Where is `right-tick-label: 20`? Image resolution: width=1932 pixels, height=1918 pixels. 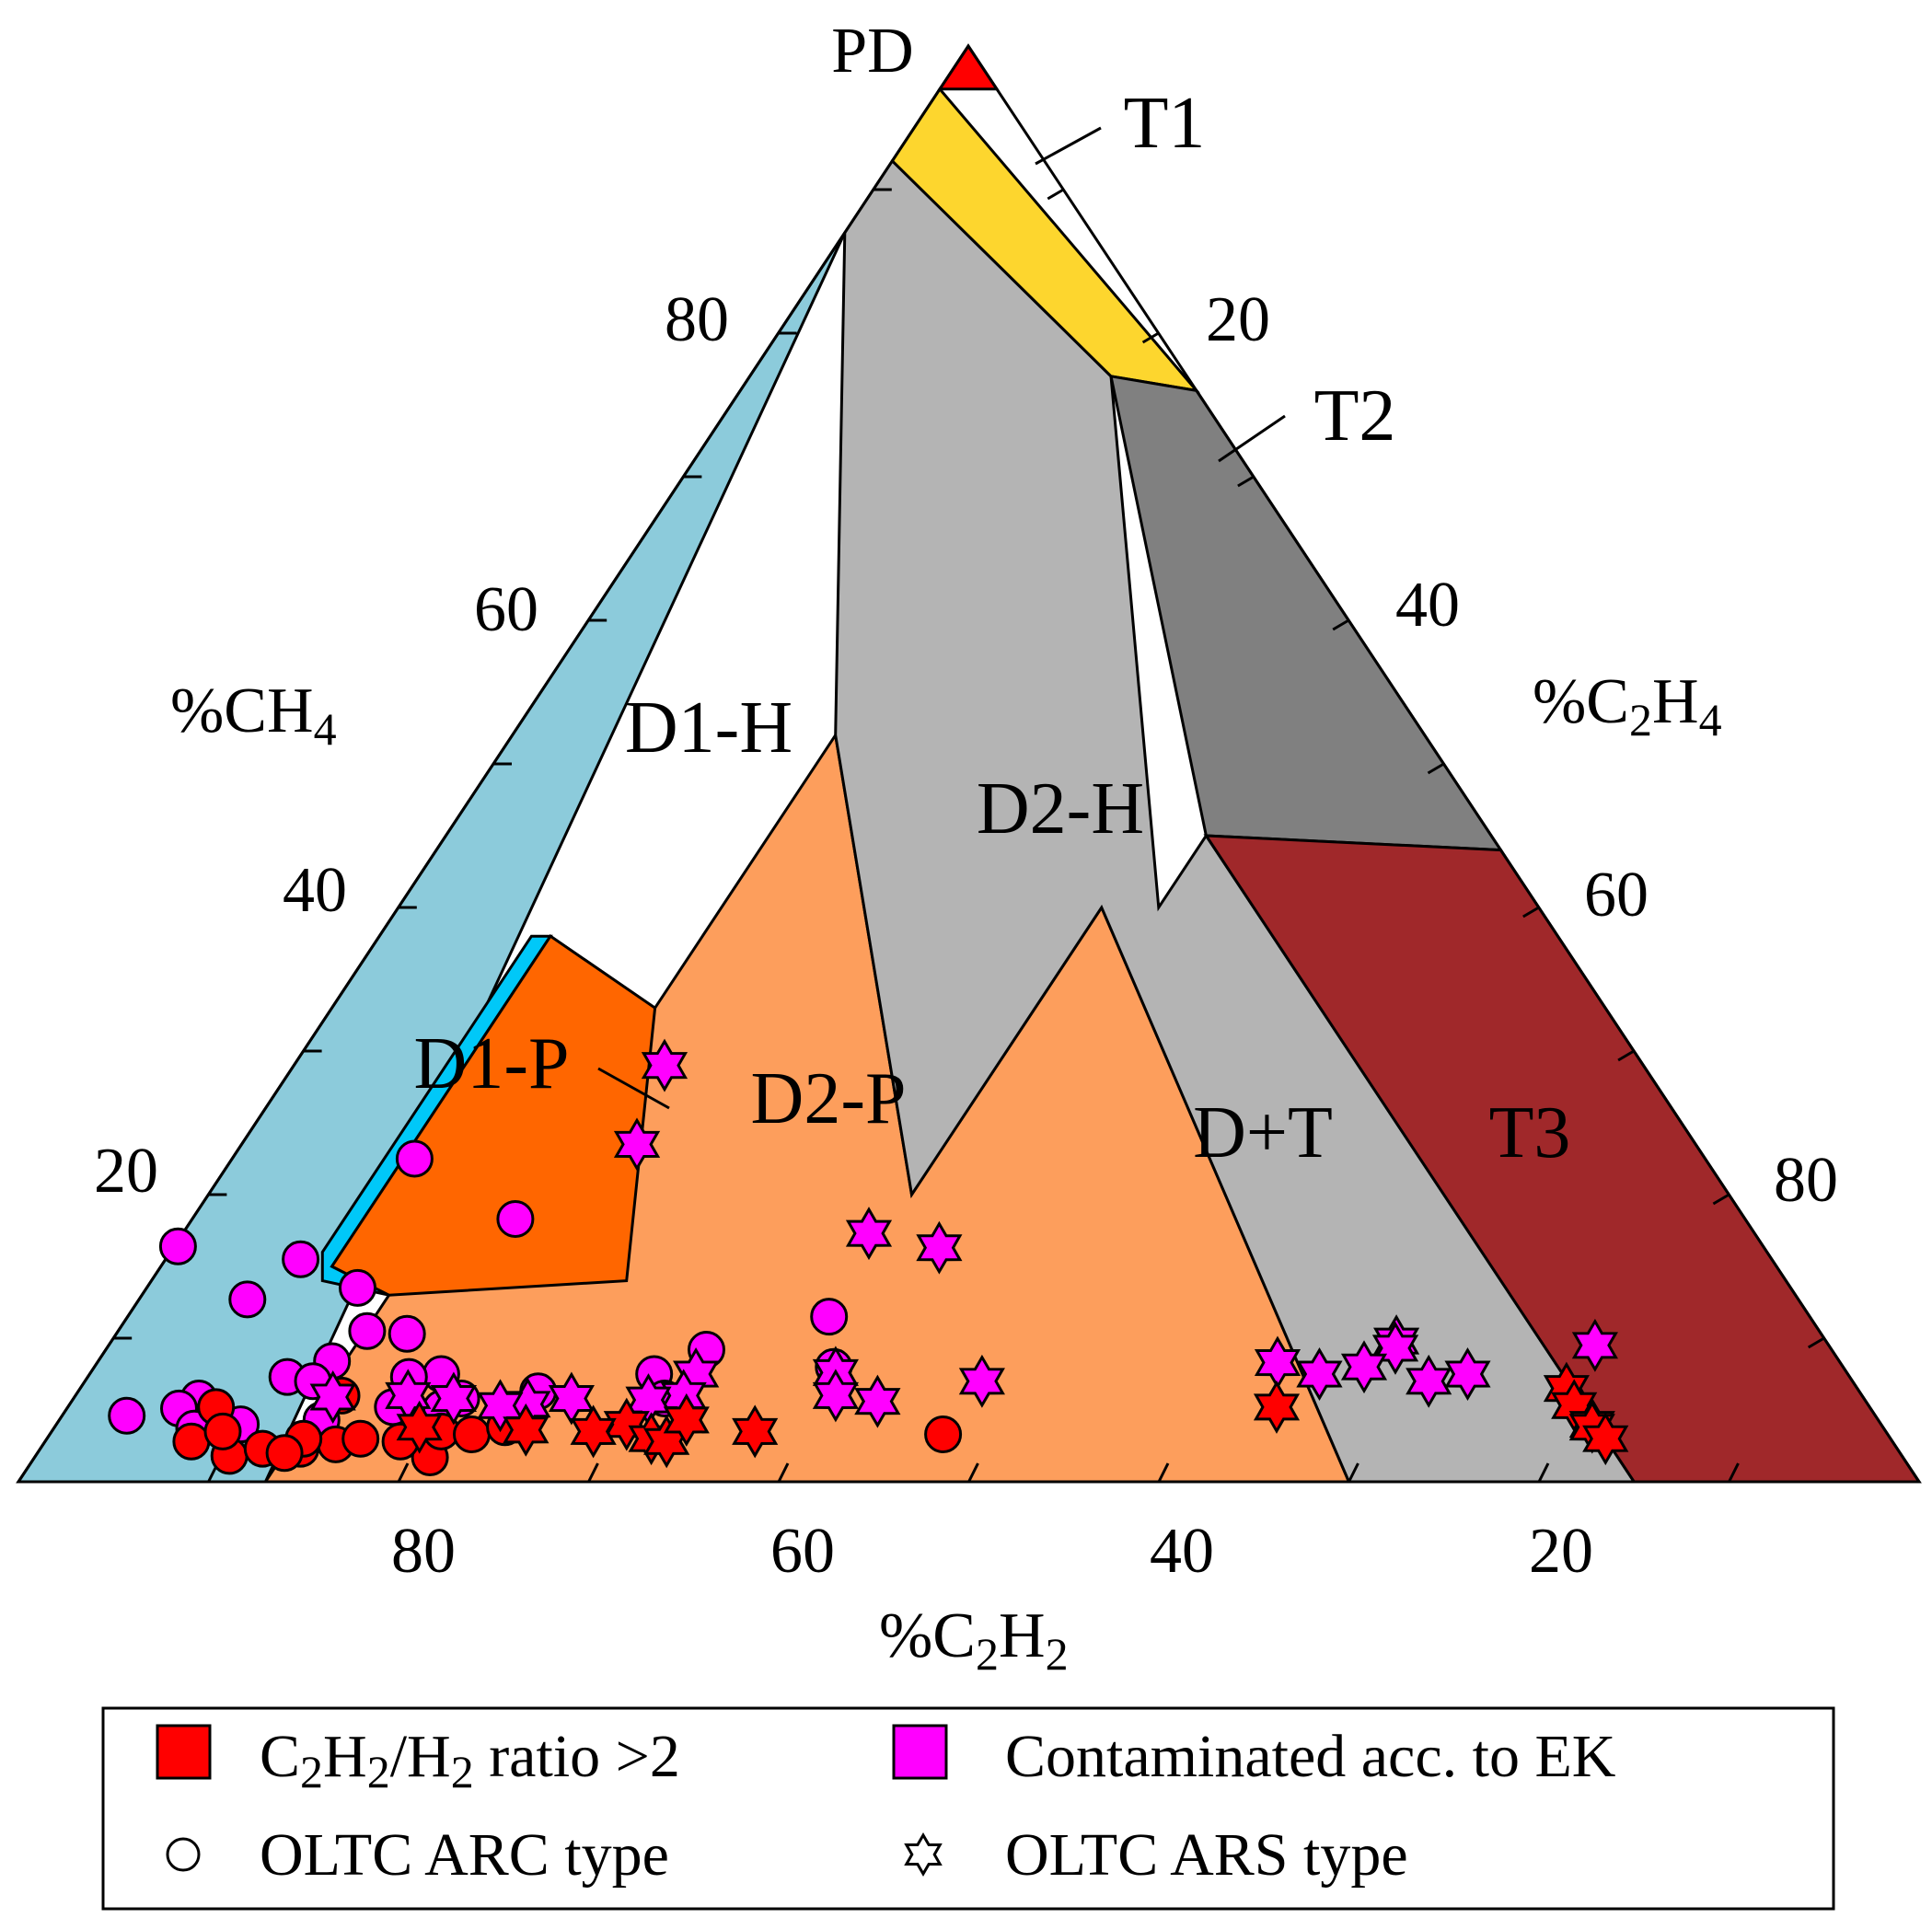
right-tick-label: 20 is located at coordinates (1238, 319).